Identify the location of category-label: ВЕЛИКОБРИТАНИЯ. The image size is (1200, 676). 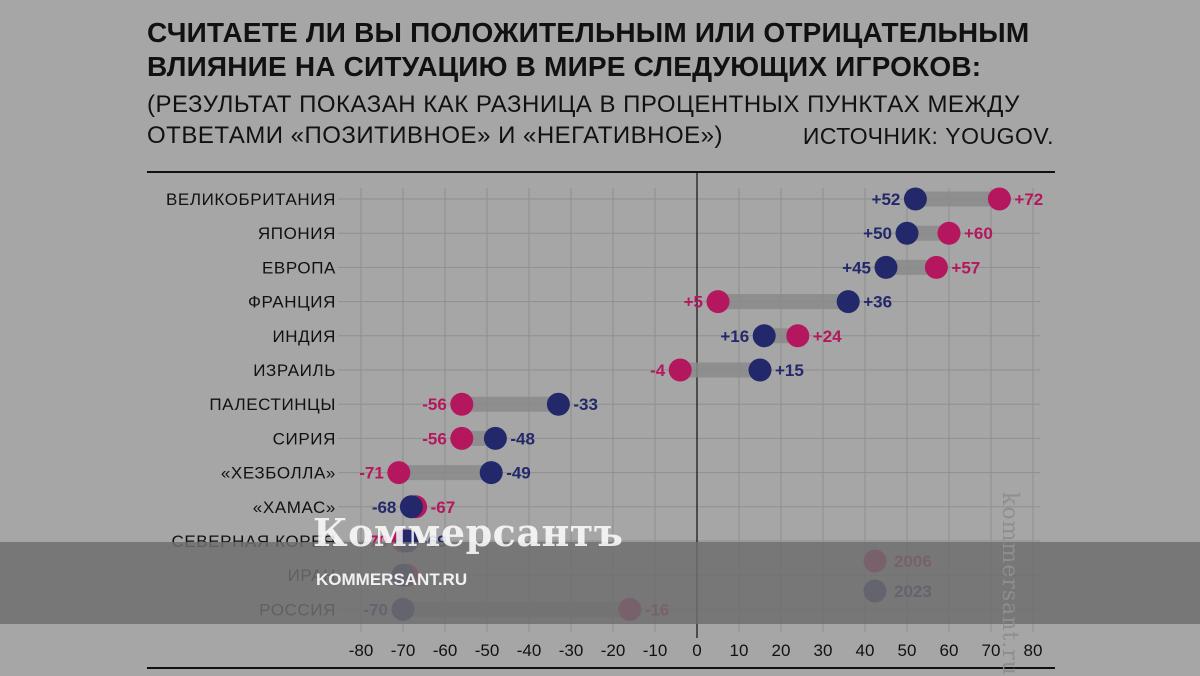
(251, 199).